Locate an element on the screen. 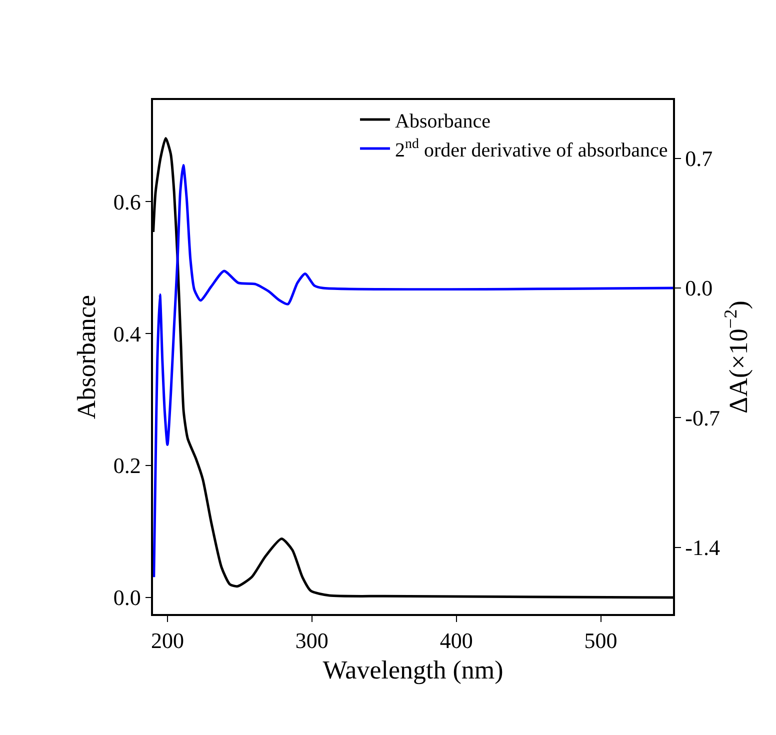 The image size is (776, 735). x-tick-label: 400 is located at coordinates (456, 641).